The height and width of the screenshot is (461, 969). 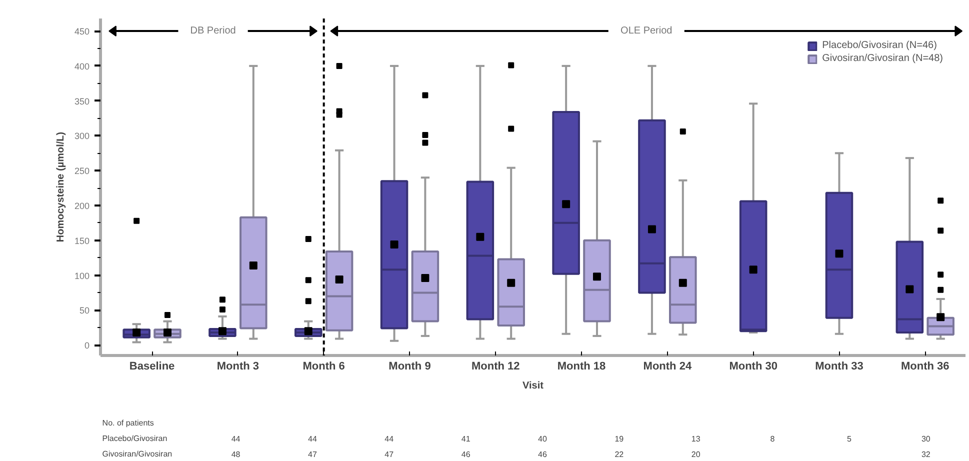 What do you see at coordinates (926, 439) in the screenshot?
I see `text: 30` at bounding box center [926, 439].